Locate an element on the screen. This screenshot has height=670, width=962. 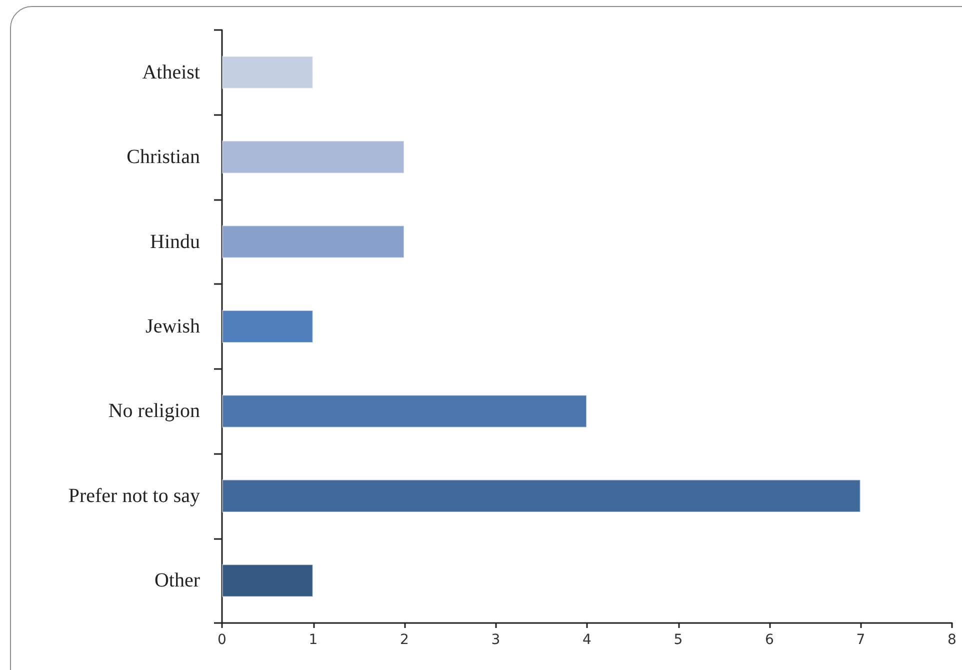
y-tick-label: No religion is located at coordinates (154, 411).